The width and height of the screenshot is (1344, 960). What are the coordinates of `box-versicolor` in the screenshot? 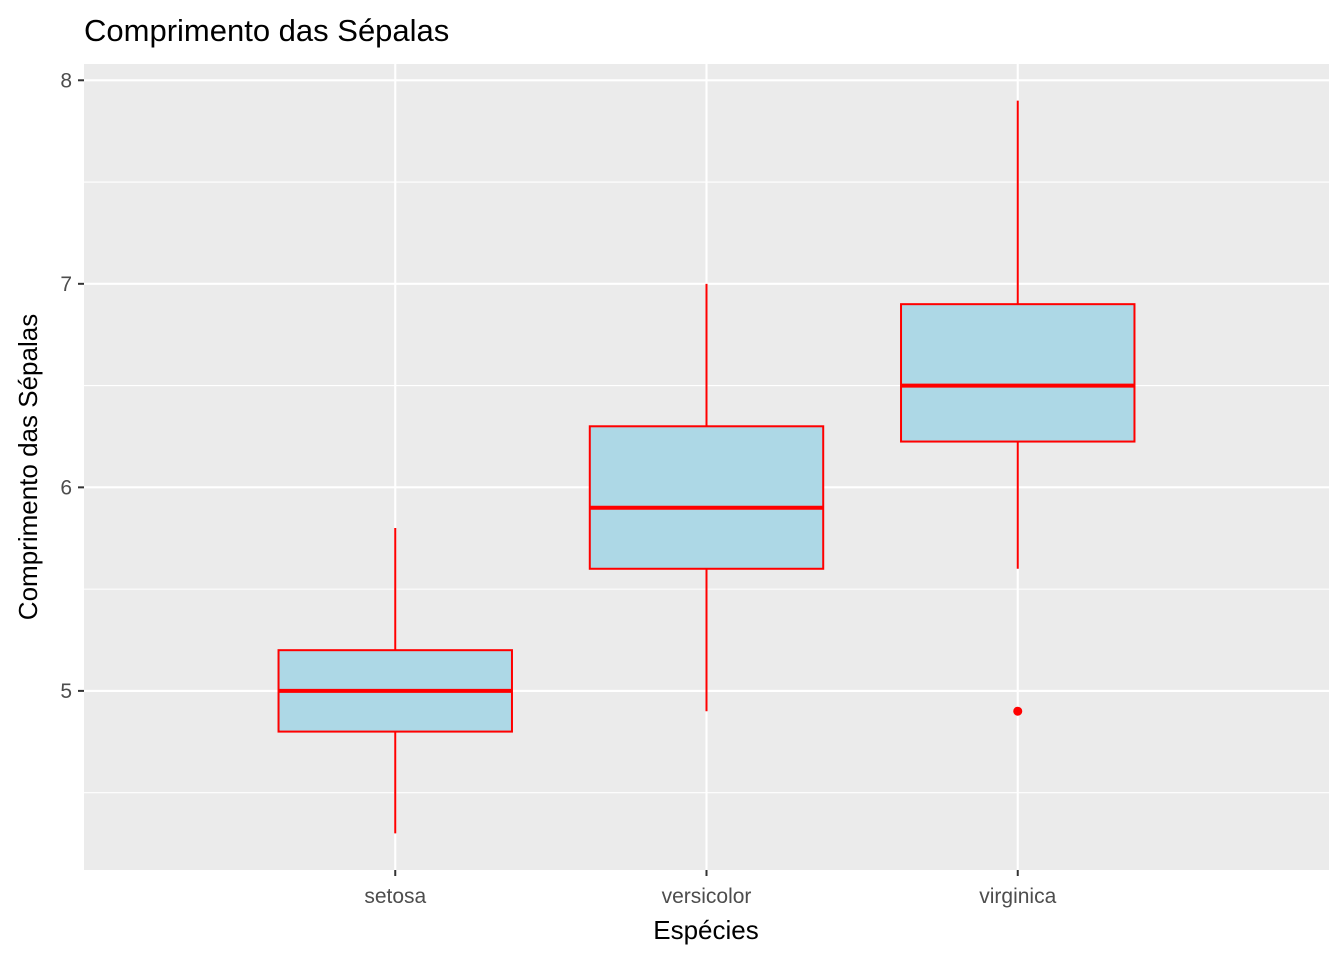 It's located at (706, 497).